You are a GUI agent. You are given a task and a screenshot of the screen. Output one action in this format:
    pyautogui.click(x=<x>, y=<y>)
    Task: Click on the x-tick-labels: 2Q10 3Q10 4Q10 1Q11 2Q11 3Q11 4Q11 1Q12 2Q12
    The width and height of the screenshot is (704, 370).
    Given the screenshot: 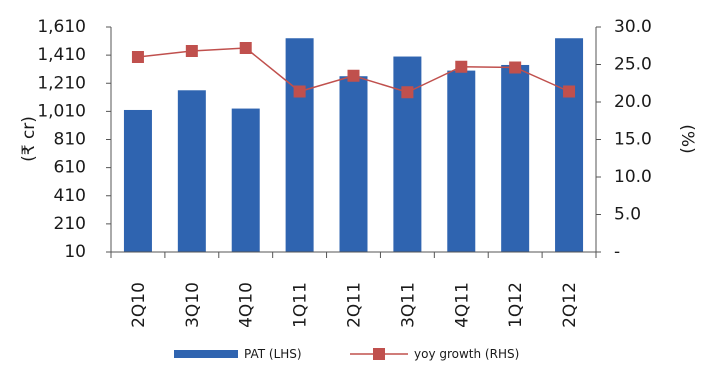 What is the action you would take?
    pyautogui.click(x=354, y=305)
    